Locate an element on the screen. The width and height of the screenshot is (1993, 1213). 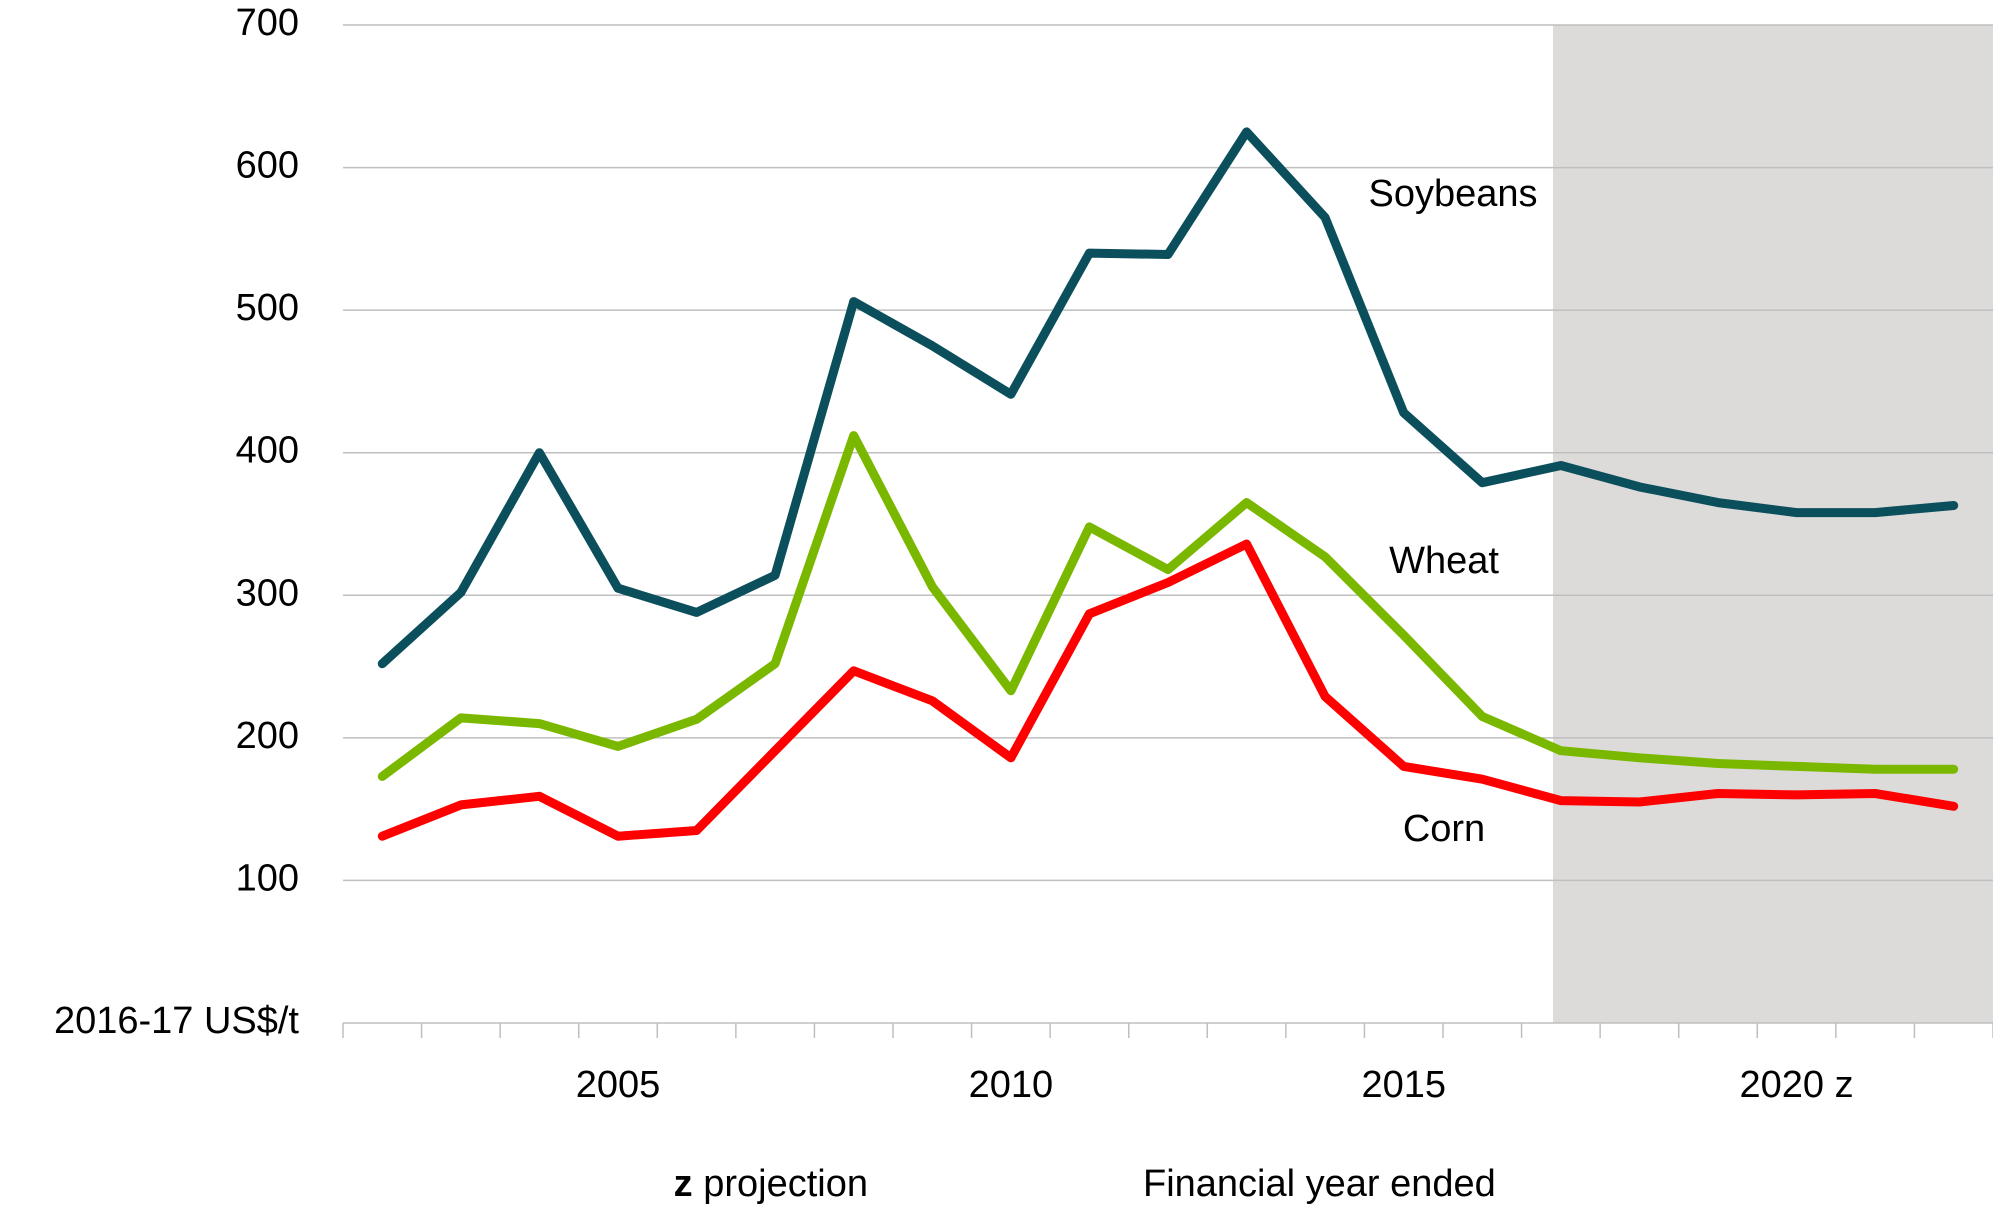
x-axis-label: Financial year ended is located at coordinates (1319, 1184).